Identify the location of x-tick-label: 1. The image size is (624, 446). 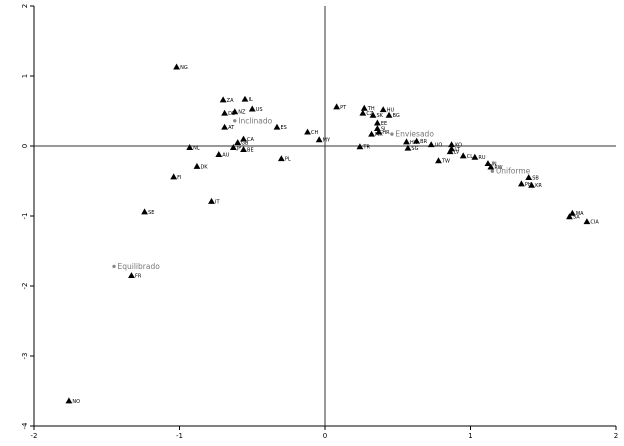
(470, 436).